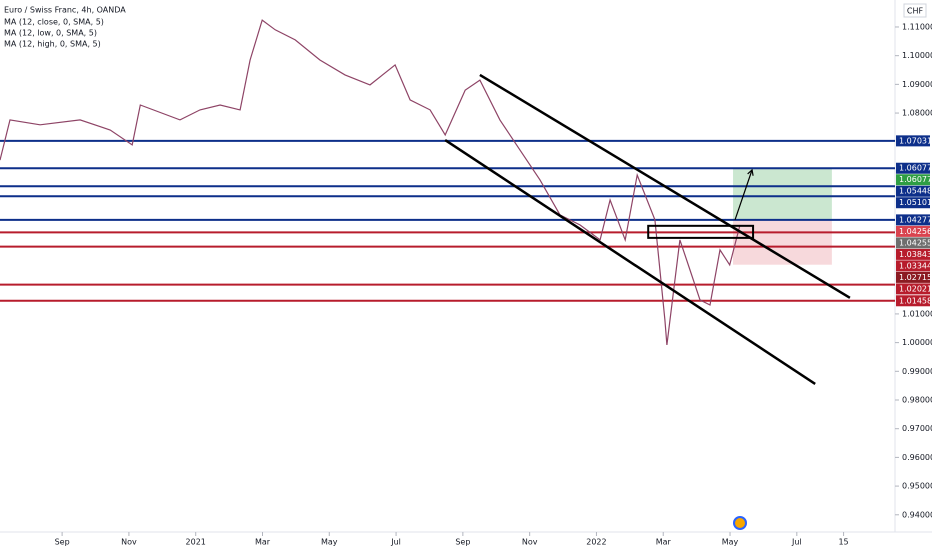 The image size is (932, 550). I want to click on y-tick-label: 1.09000, so click(917, 84).